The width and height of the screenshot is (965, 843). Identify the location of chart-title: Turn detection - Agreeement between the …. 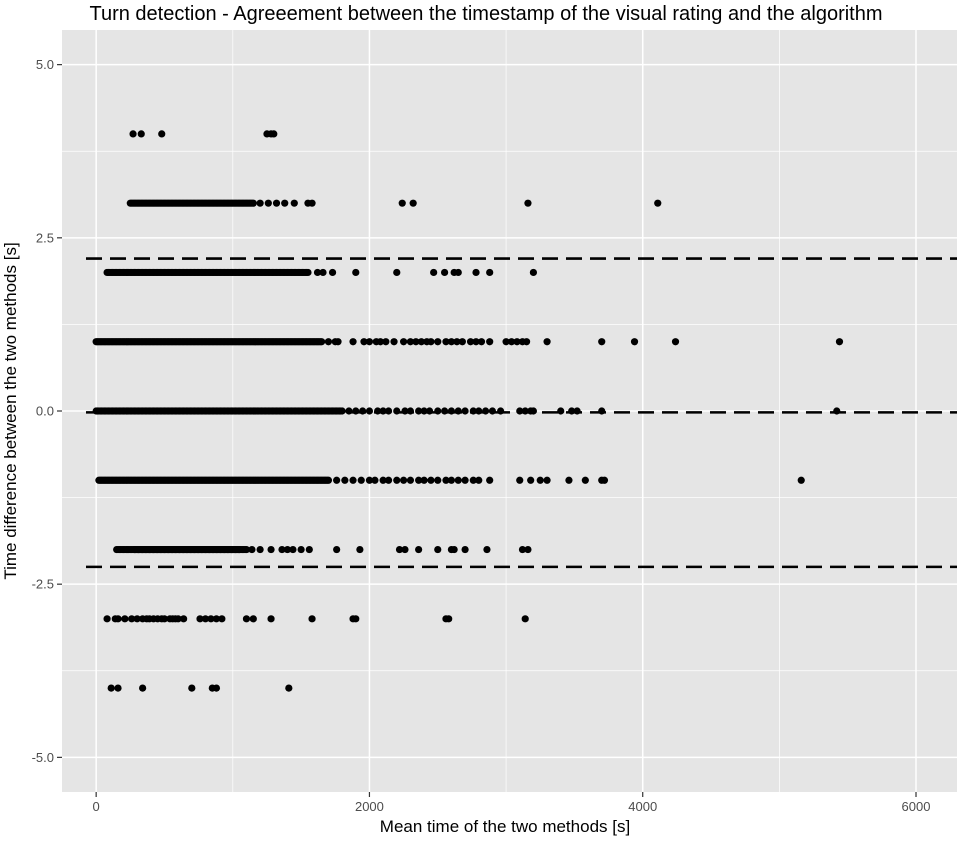
(485, 14).